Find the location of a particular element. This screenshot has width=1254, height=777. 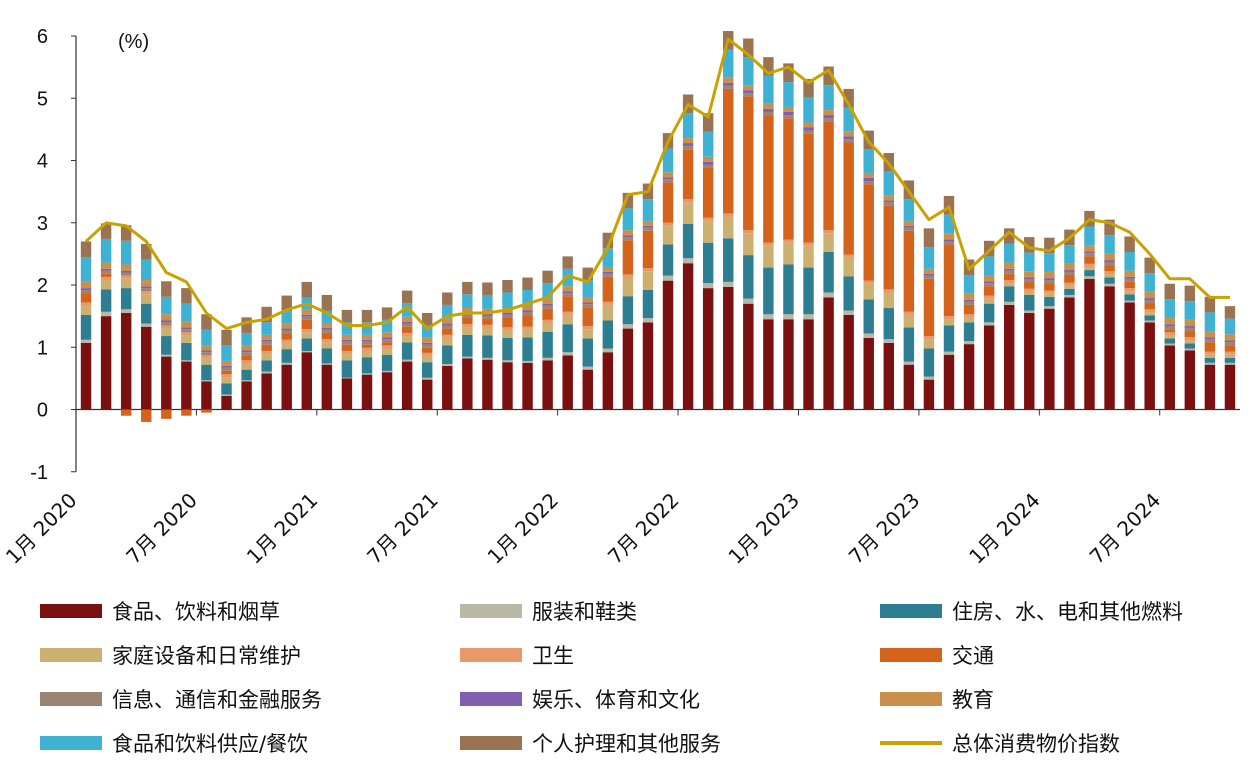

y-tick-label: 0 is located at coordinates (42, 411).